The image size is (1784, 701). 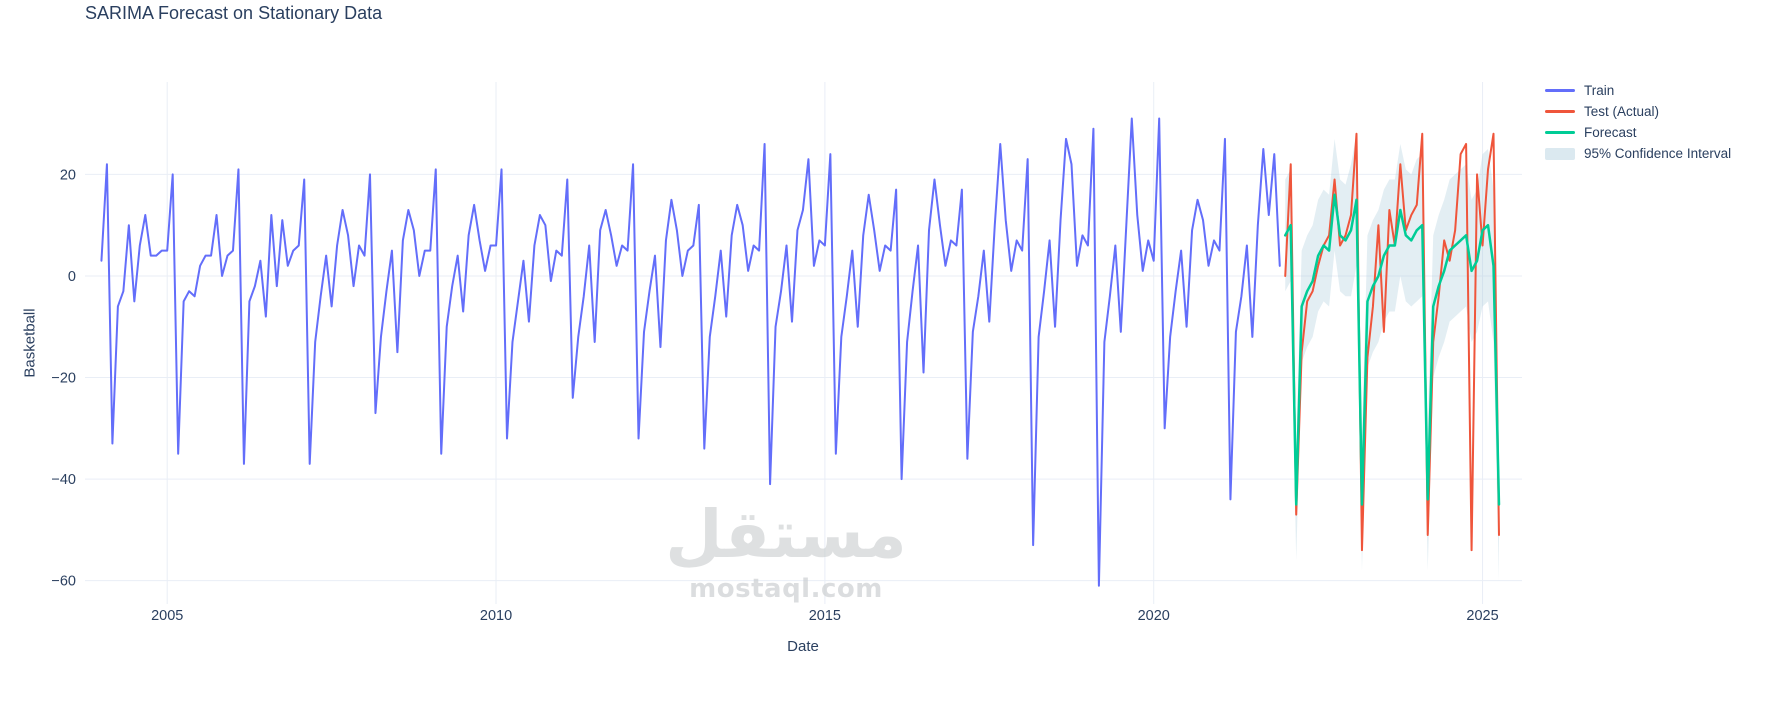 I want to click on legend-item-forecast: Forecast, so click(x=1638, y=132).